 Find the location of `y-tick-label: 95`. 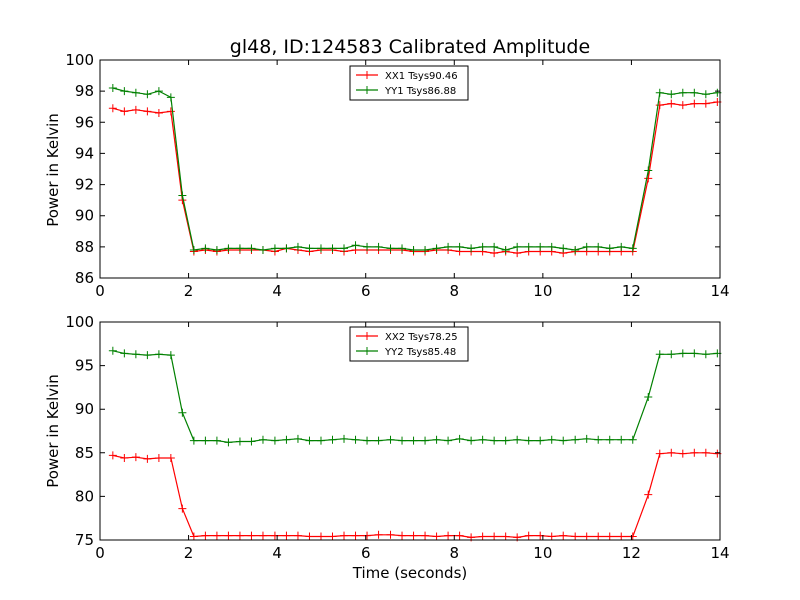

y-tick-label: 95 is located at coordinates (84, 366).